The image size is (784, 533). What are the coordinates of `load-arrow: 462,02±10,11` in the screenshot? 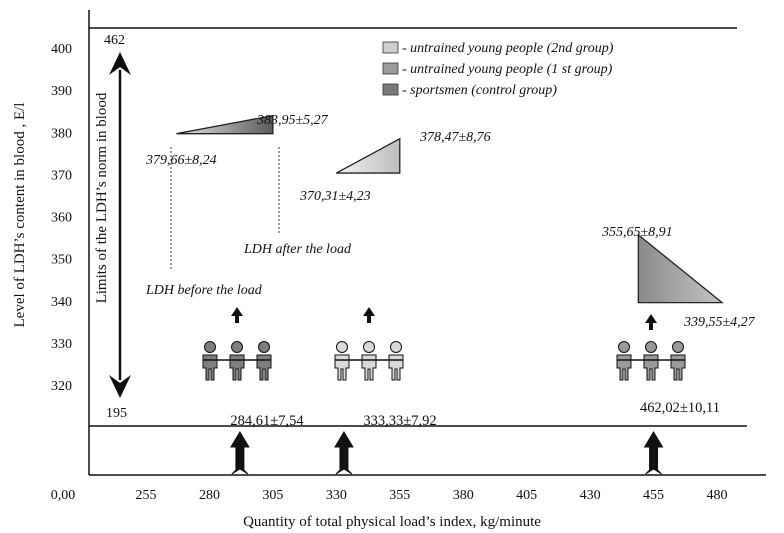 It's located at (680, 437).